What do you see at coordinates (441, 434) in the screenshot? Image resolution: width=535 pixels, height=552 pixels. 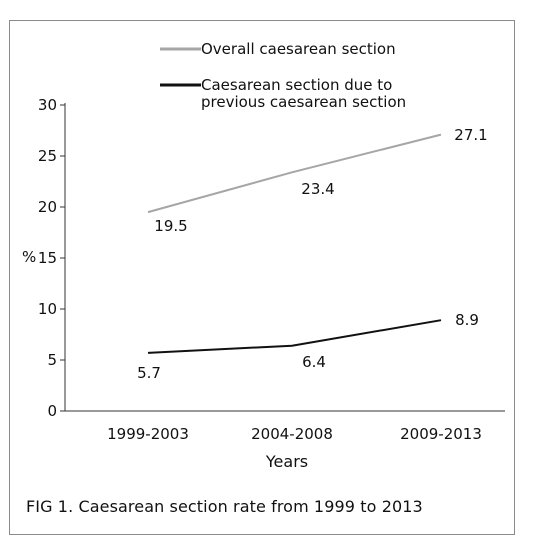 I see `x-tick-label: 2009-2013` at bounding box center [441, 434].